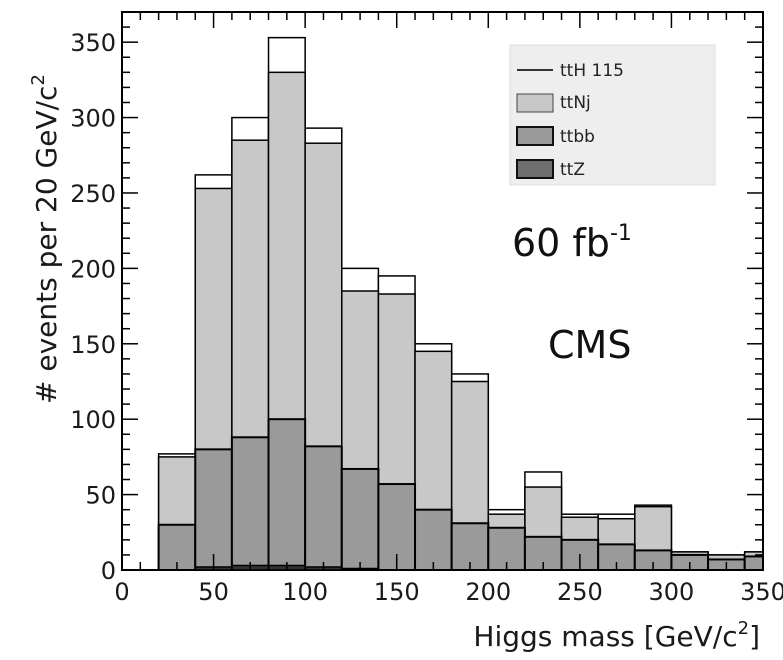 The image size is (783, 660). Describe the element at coordinates (577, 137) in the screenshot. I see `legend-label-ttbb: ttbb` at that location.